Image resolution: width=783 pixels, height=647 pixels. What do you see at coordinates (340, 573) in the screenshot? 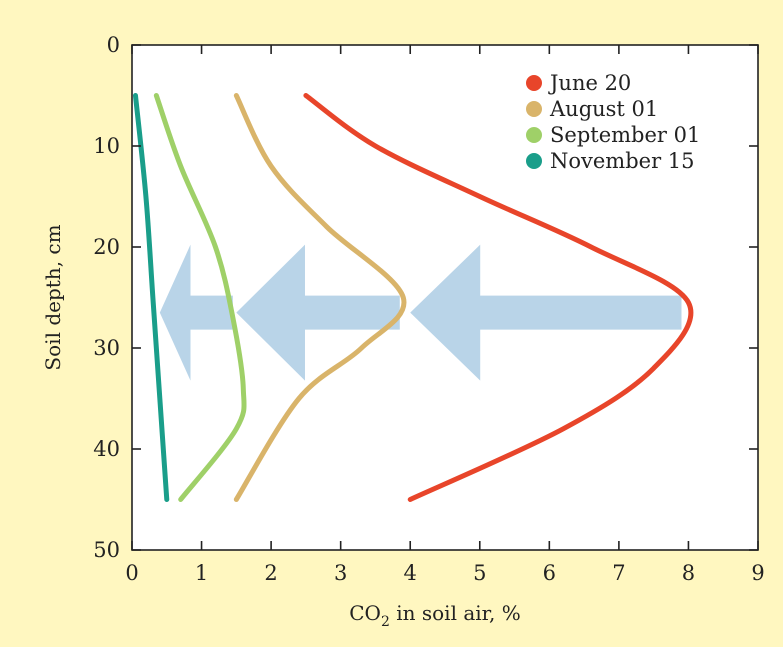
I see `x-tick-label: 3` at bounding box center [340, 573].